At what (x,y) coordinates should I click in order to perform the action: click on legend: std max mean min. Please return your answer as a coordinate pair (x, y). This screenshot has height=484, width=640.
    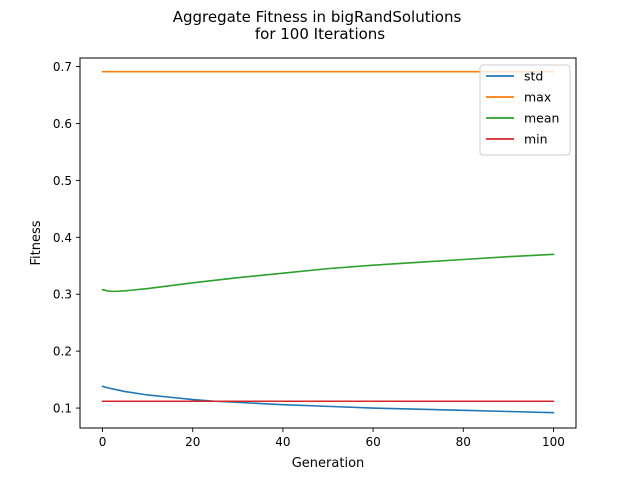
    Looking at the image, I should click on (525, 110).